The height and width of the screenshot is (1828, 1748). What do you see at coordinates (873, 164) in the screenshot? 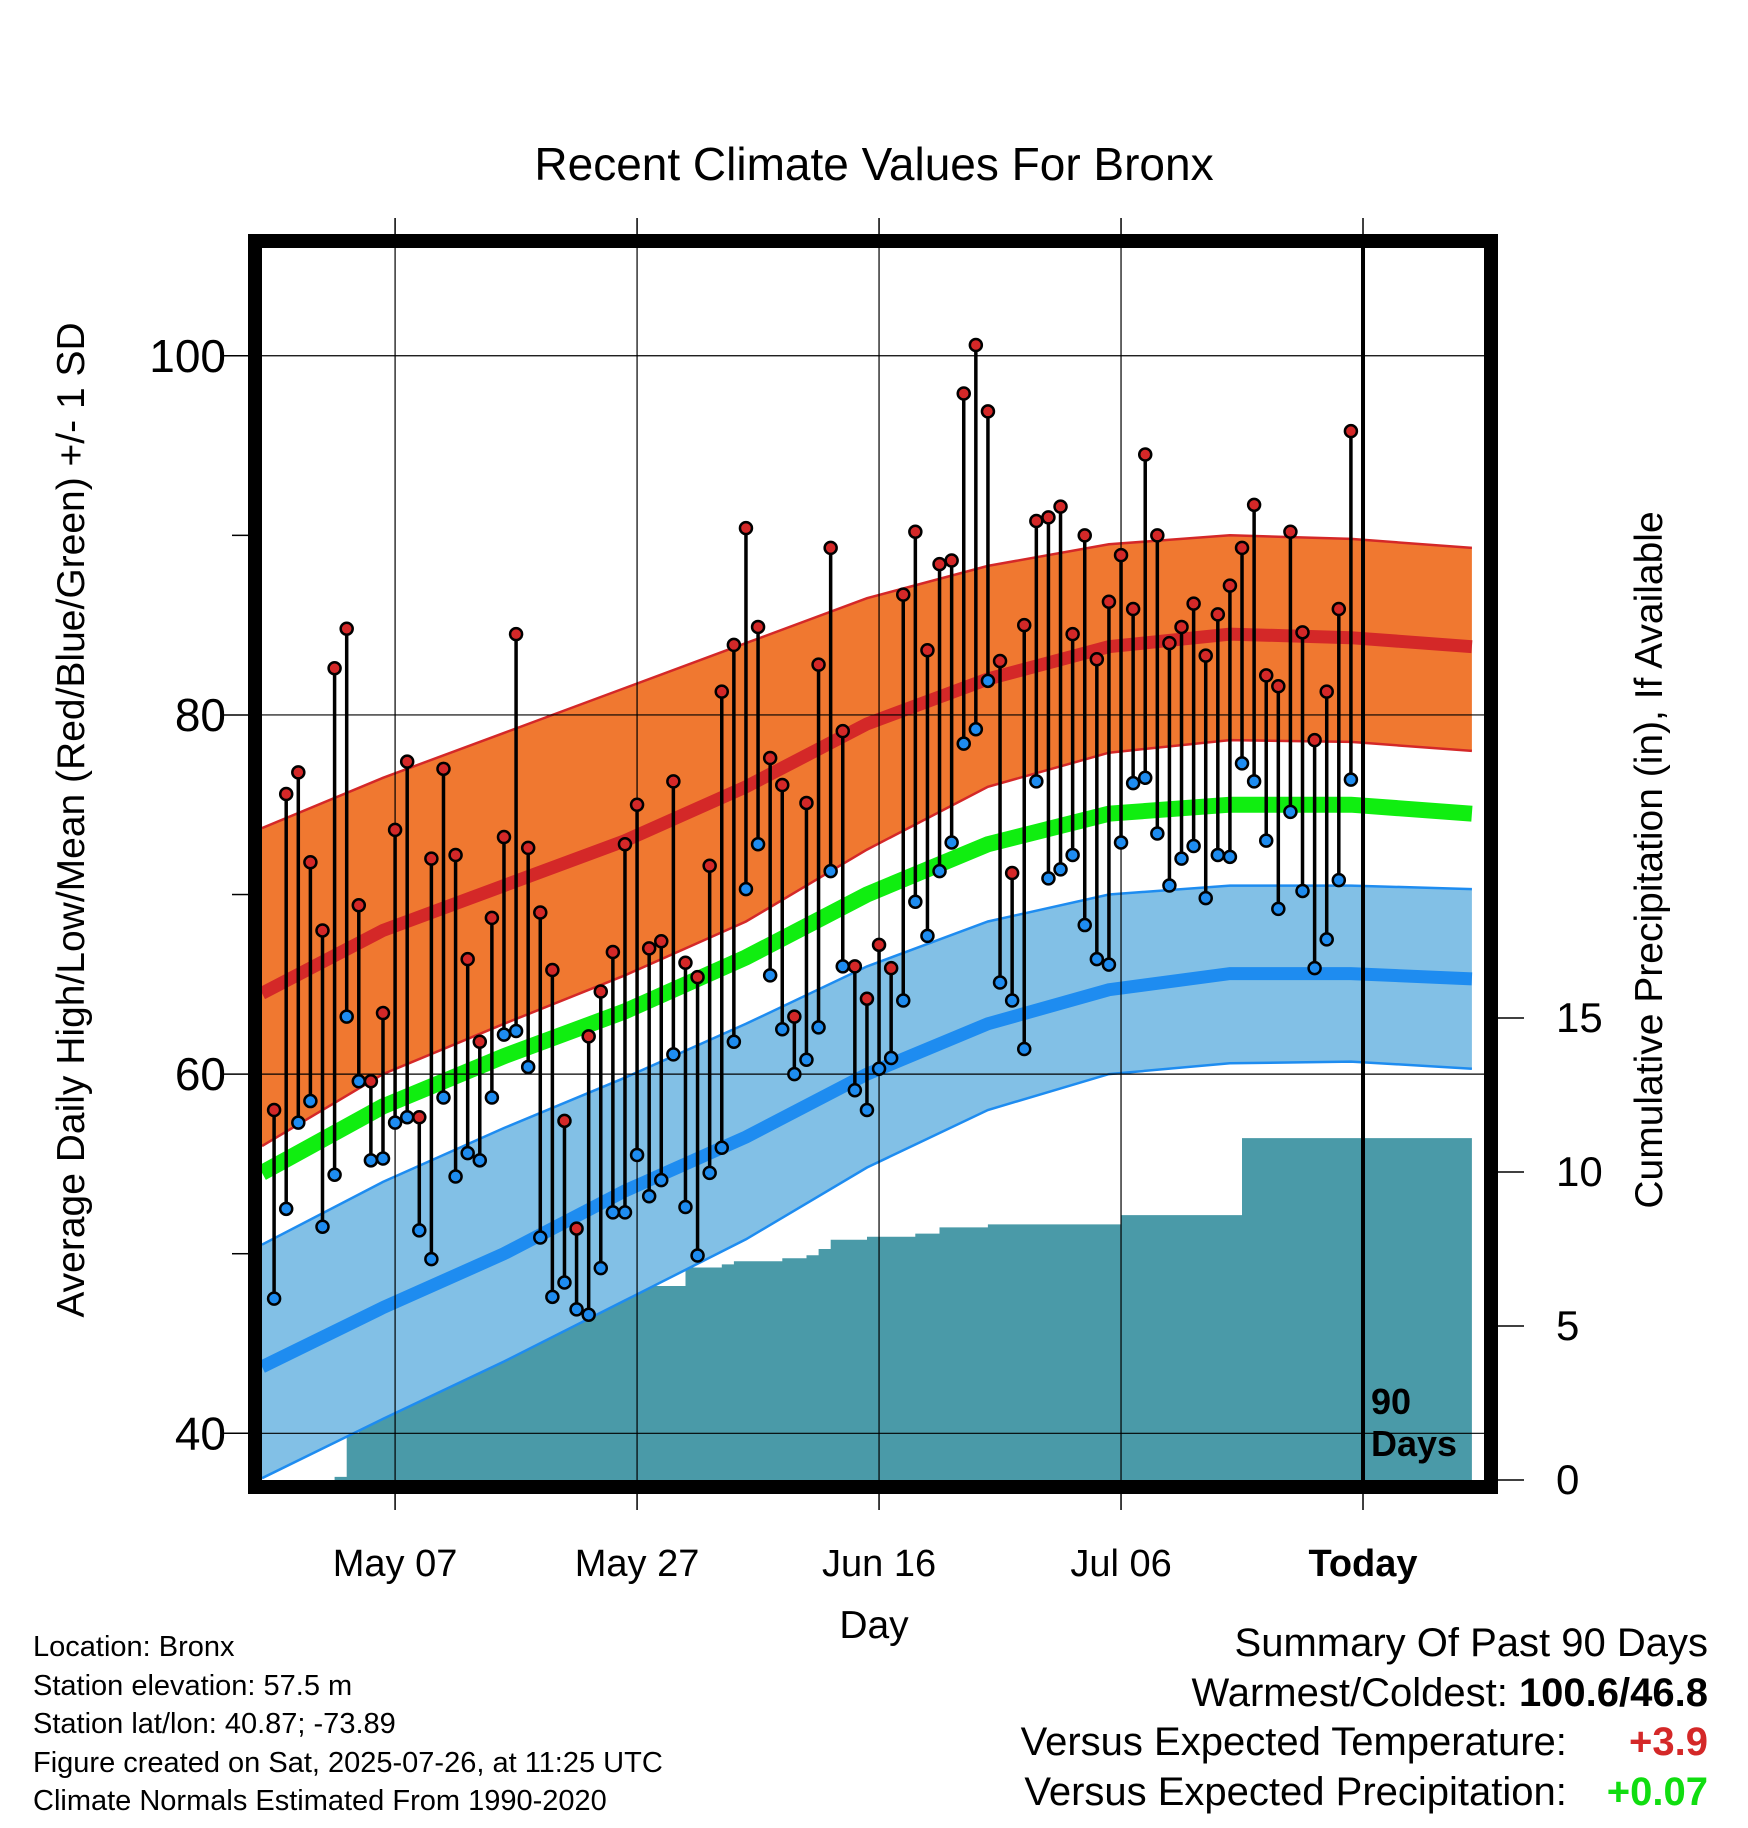
I see `chart-title: Recent Climate Values For Bronx` at bounding box center [873, 164].